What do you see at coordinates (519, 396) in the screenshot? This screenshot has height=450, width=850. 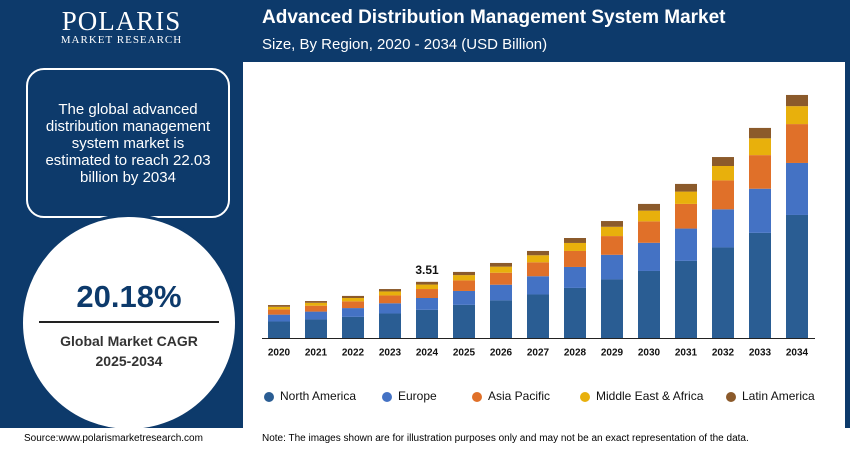 I see `legend-label: Asia Pacific` at bounding box center [519, 396].